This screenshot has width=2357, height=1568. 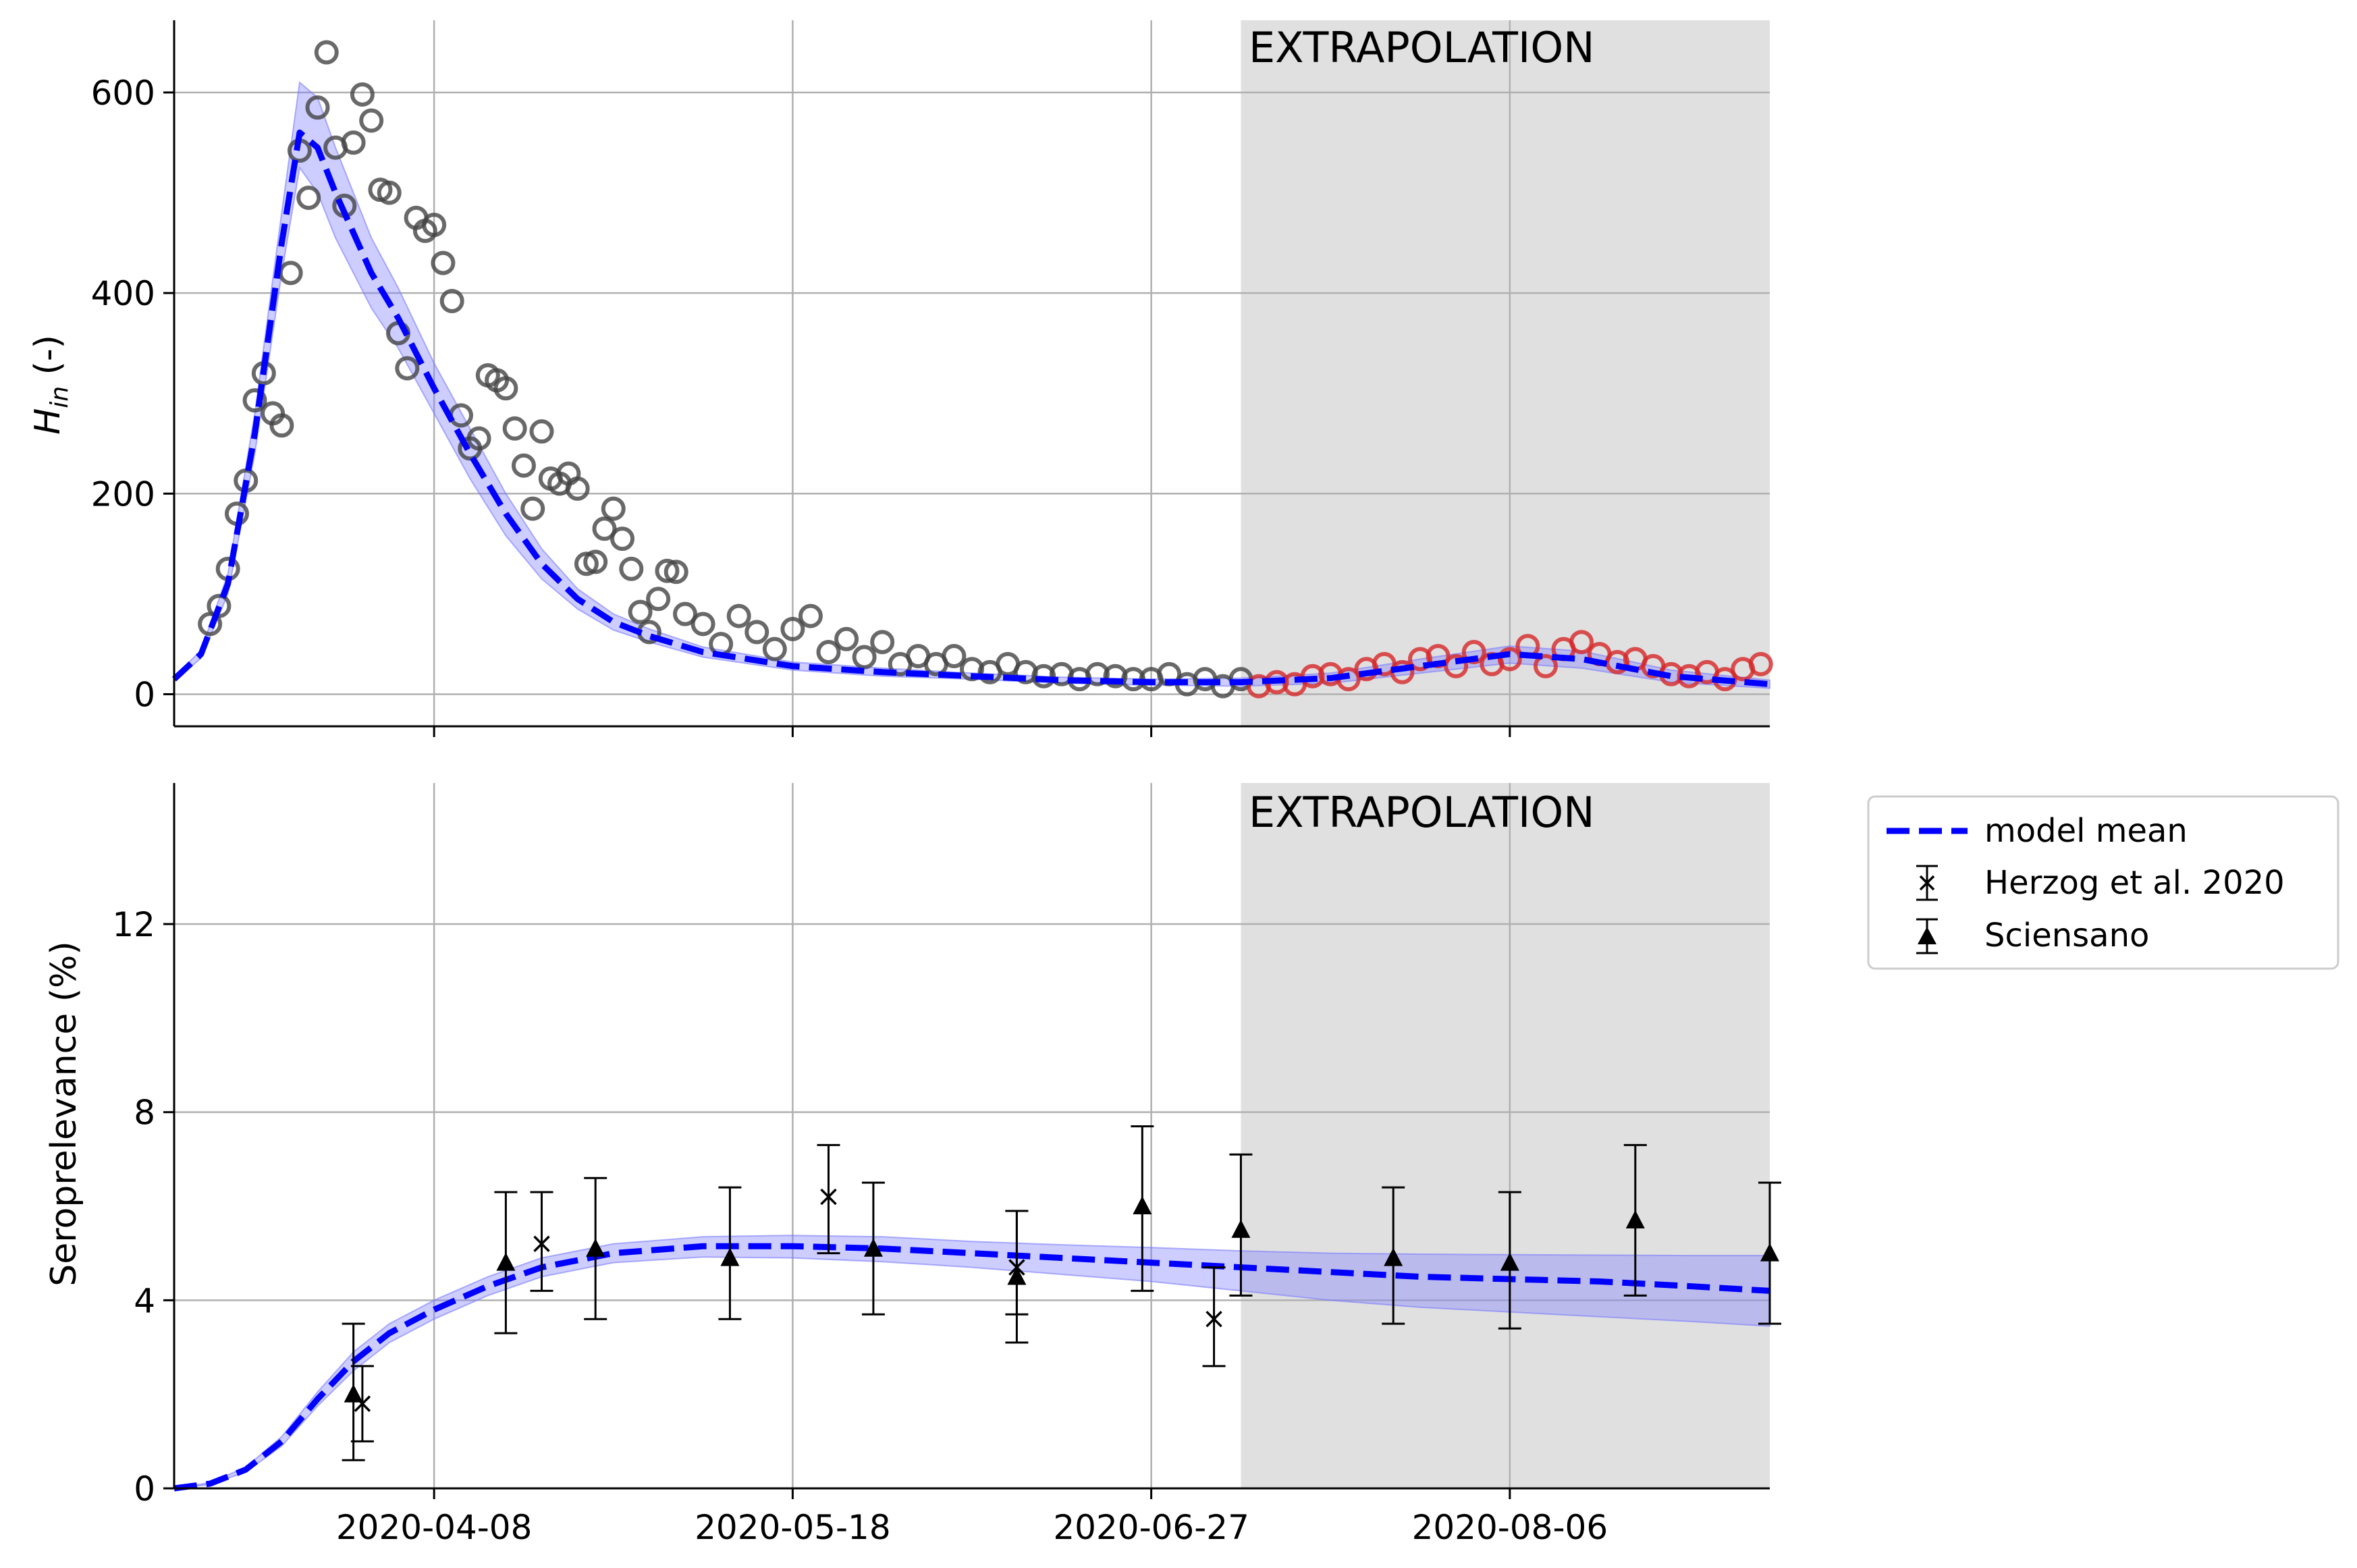 What do you see at coordinates (1927, 936) in the screenshot?
I see `legend-sciensano-swatch` at bounding box center [1927, 936].